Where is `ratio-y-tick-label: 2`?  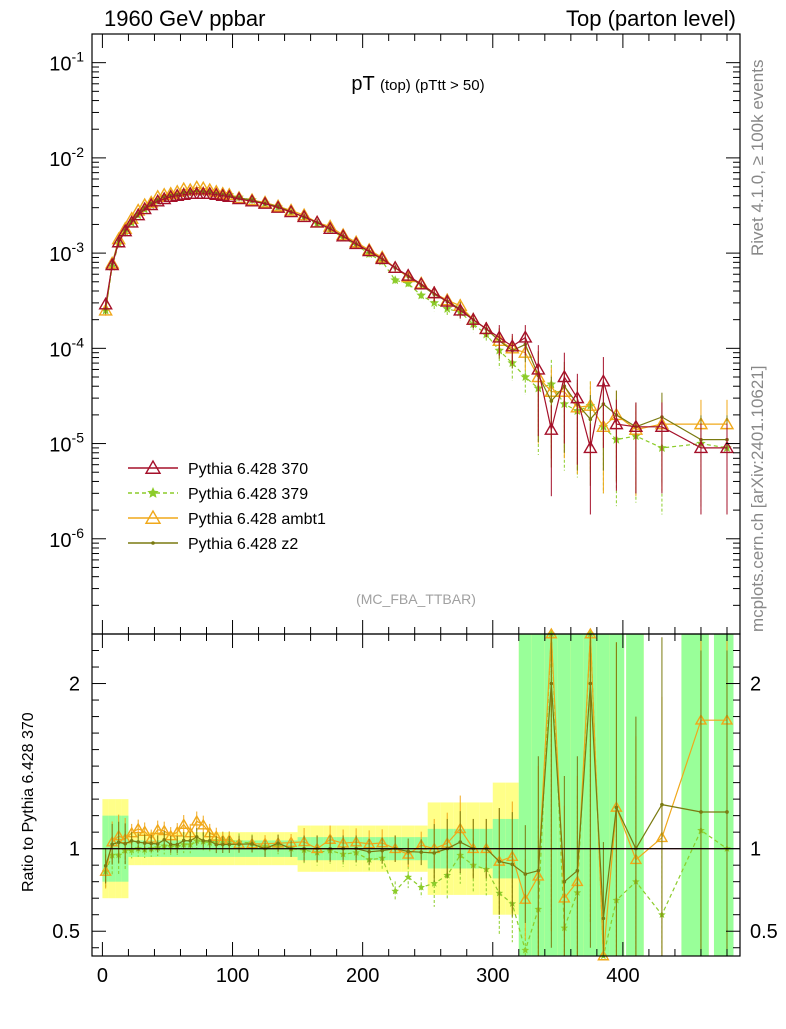 ratio-y-tick-label: 2 is located at coordinates (74, 685).